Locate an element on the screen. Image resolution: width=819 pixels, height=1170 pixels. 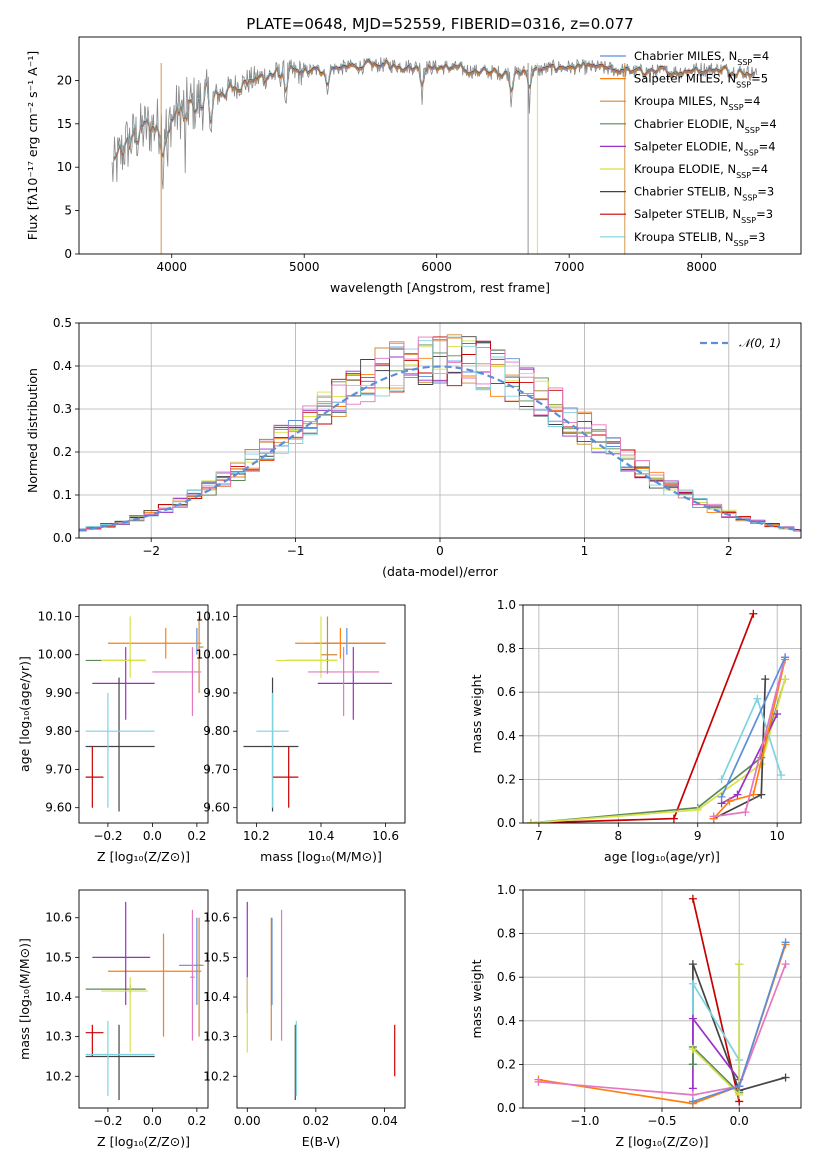
spectrum-plot-area is located at coordinates (434, 155).